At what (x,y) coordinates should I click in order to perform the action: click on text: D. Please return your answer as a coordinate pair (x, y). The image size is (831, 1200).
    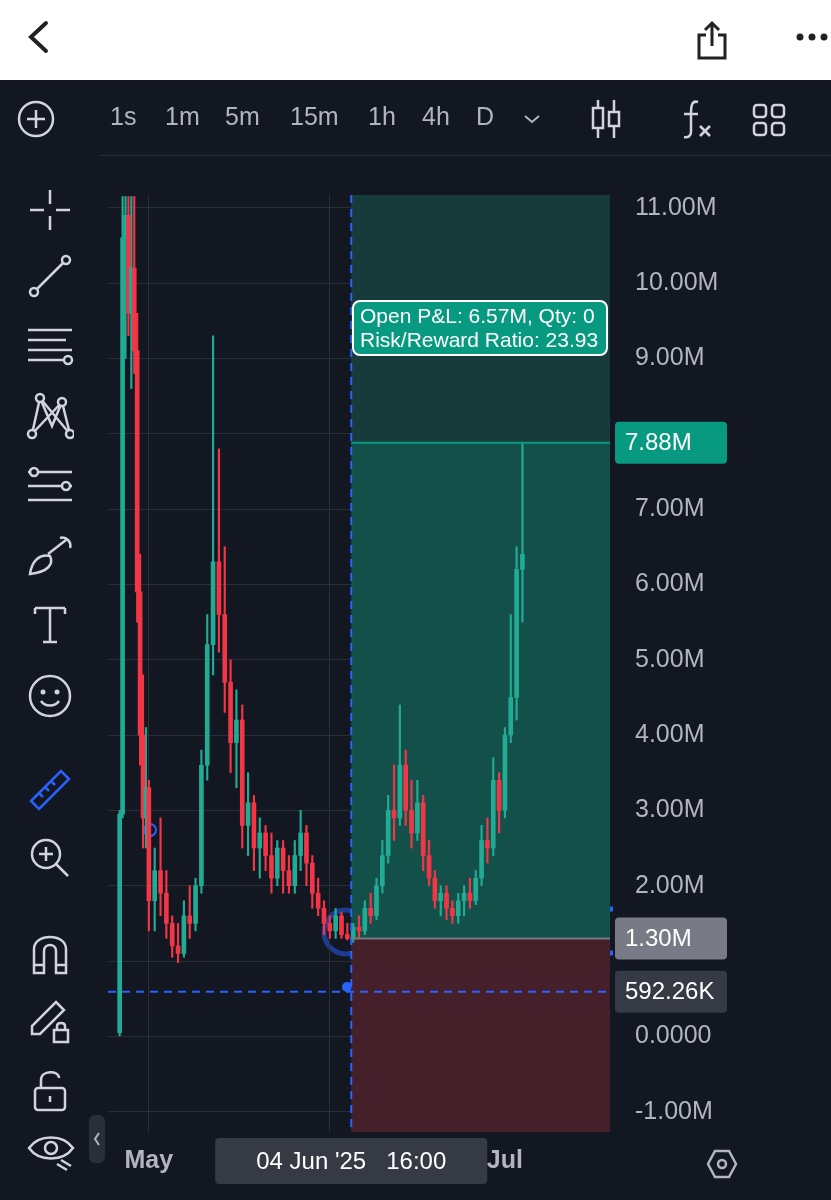
    Looking at the image, I should click on (485, 116).